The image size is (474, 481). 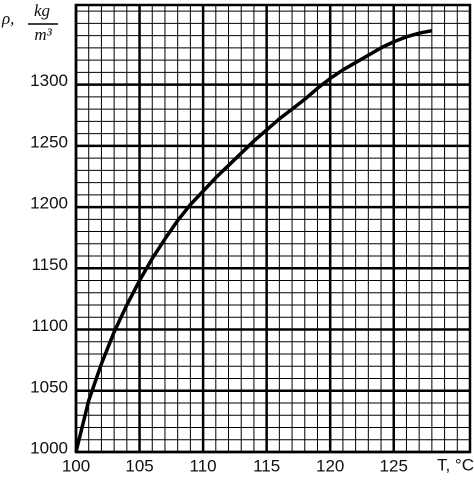 What do you see at coordinates (203, 465) in the screenshot?
I see `x-tick-label: 110` at bounding box center [203, 465].